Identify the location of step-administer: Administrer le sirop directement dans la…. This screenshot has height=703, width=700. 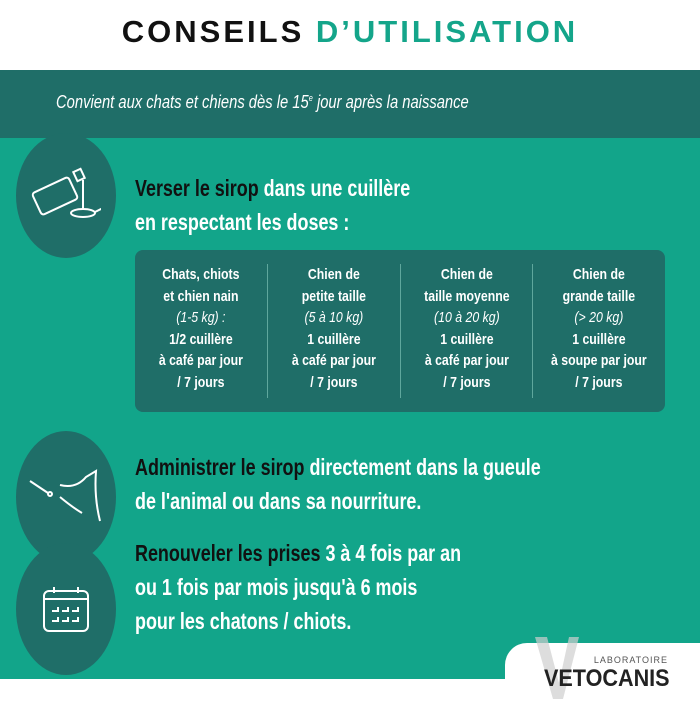
(338, 484).